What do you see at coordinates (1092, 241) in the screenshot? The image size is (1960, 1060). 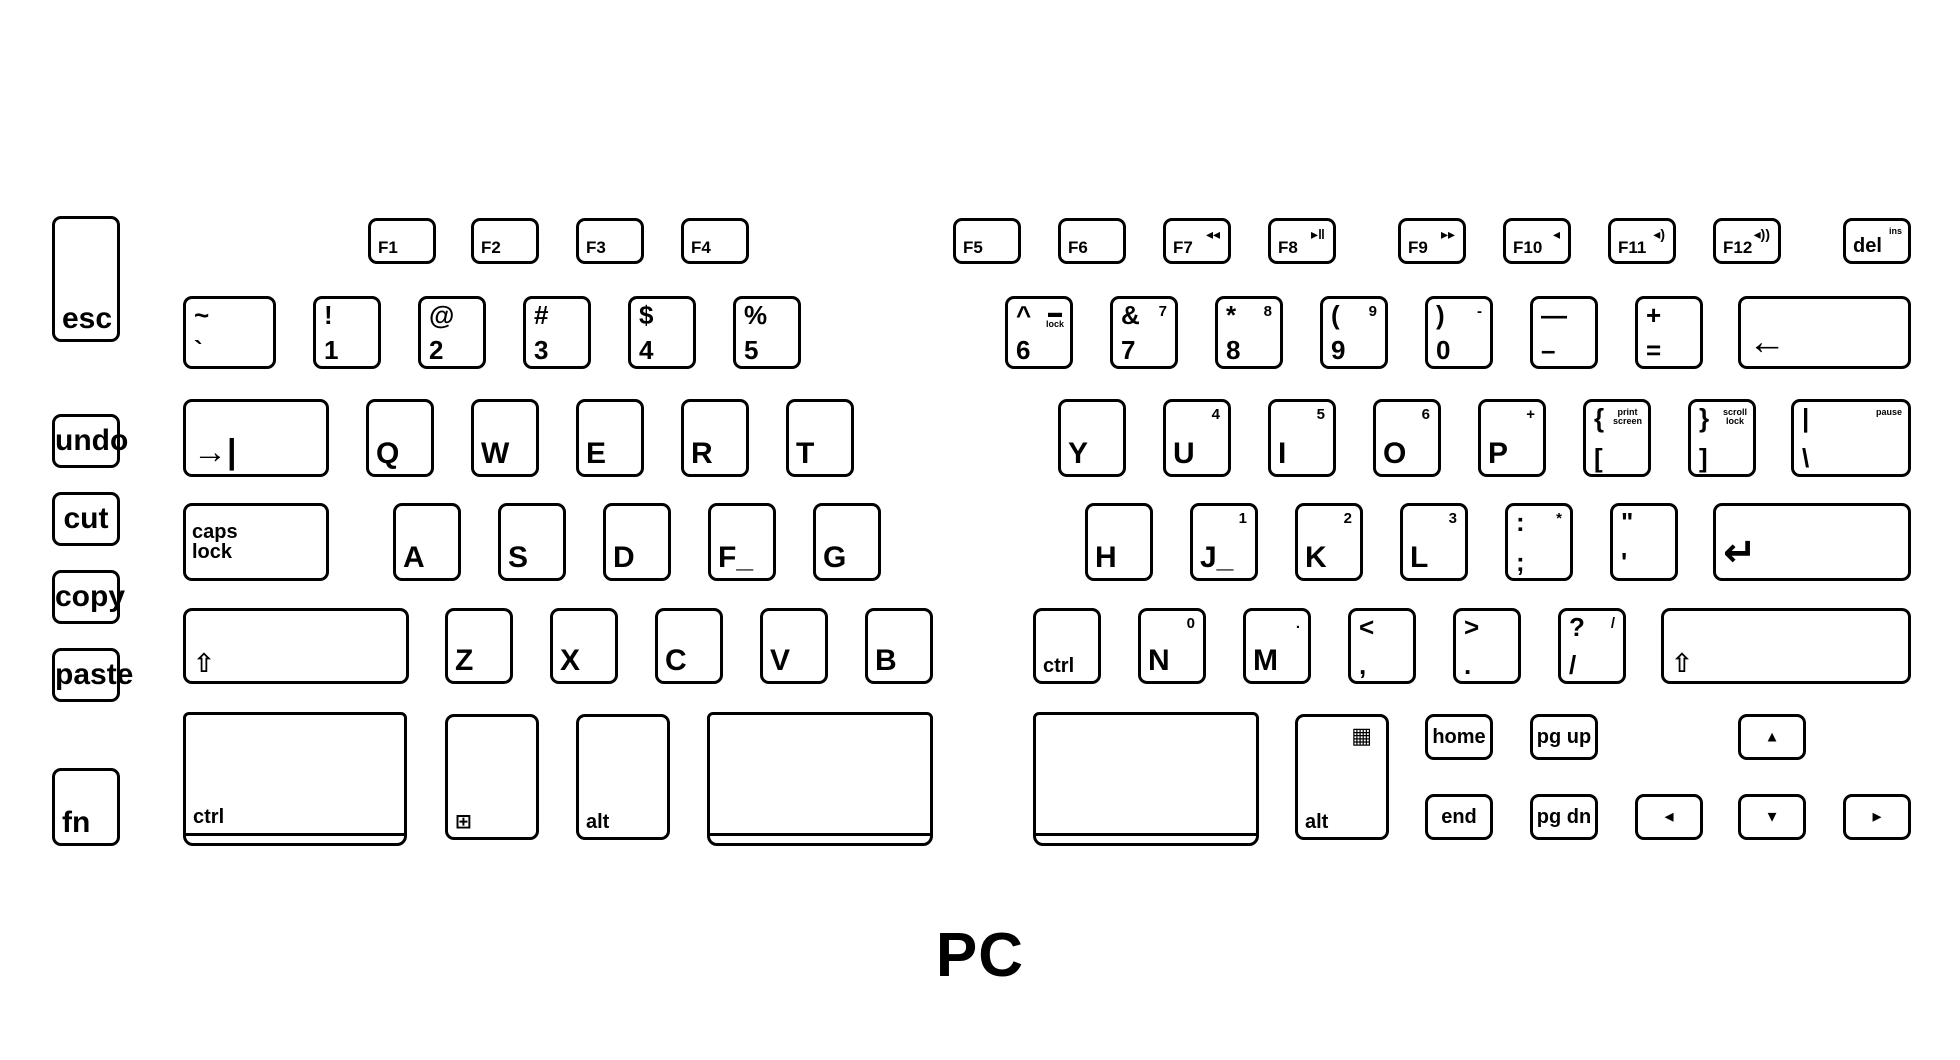 I see `key-f6: F6` at bounding box center [1092, 241].